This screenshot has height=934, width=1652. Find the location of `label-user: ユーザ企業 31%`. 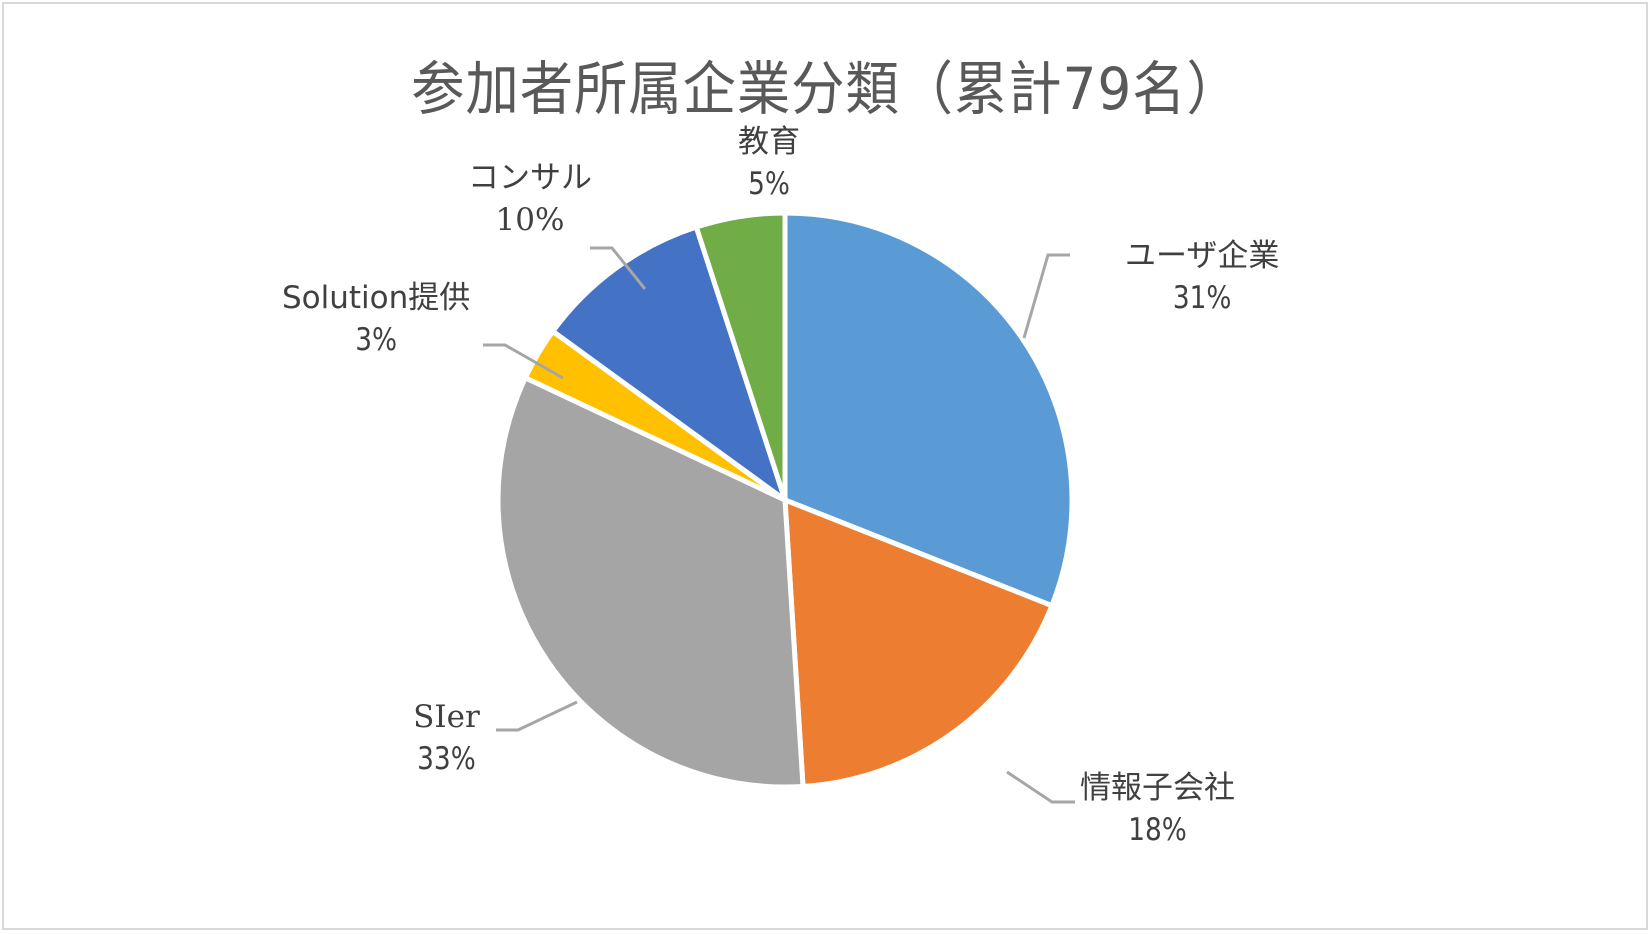

label-user: ユーザ企業 31% is located at coordinates (1202, 278).